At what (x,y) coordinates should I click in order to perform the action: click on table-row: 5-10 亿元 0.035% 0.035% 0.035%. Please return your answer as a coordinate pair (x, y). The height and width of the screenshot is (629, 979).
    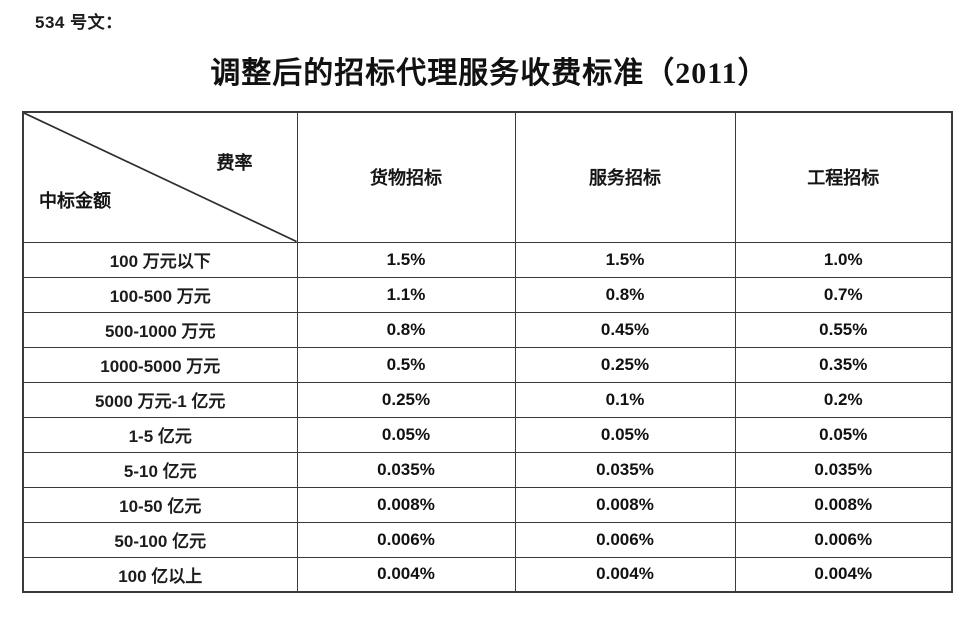
    Looking at the image, I should click on (487, 469).